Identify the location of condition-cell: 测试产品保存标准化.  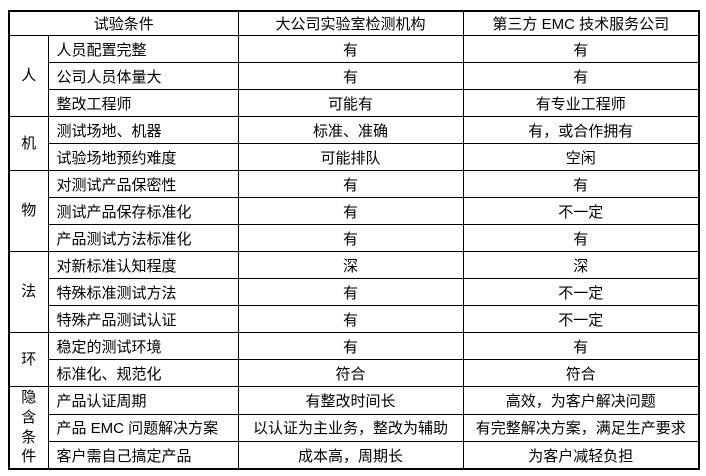
(143, 211).